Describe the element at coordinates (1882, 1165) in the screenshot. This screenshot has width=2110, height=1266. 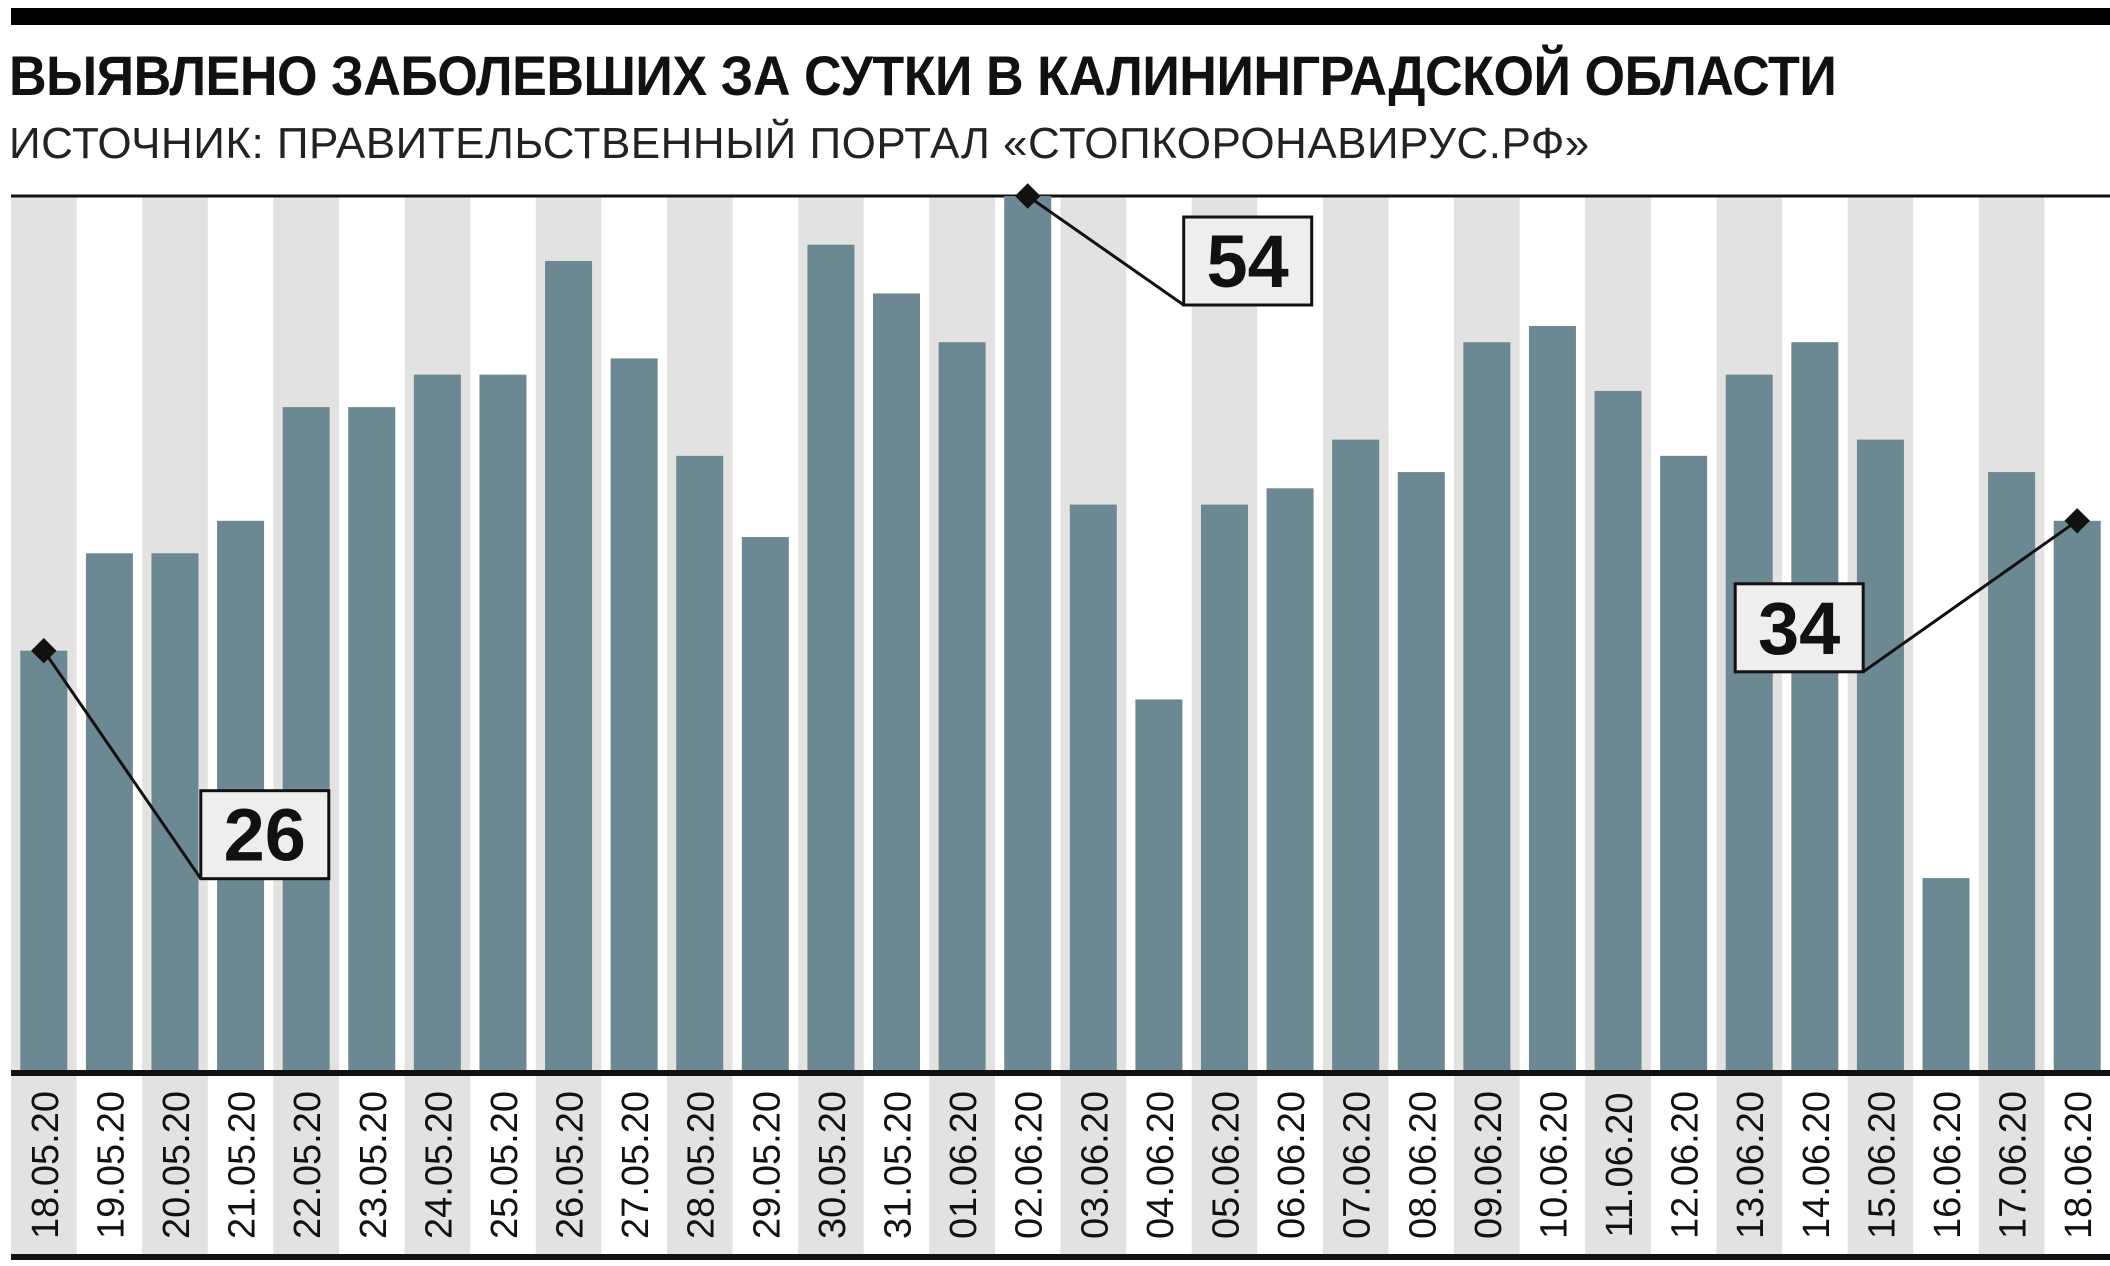
I see `tick-label-15.06.20: 15.06.20` at that location.